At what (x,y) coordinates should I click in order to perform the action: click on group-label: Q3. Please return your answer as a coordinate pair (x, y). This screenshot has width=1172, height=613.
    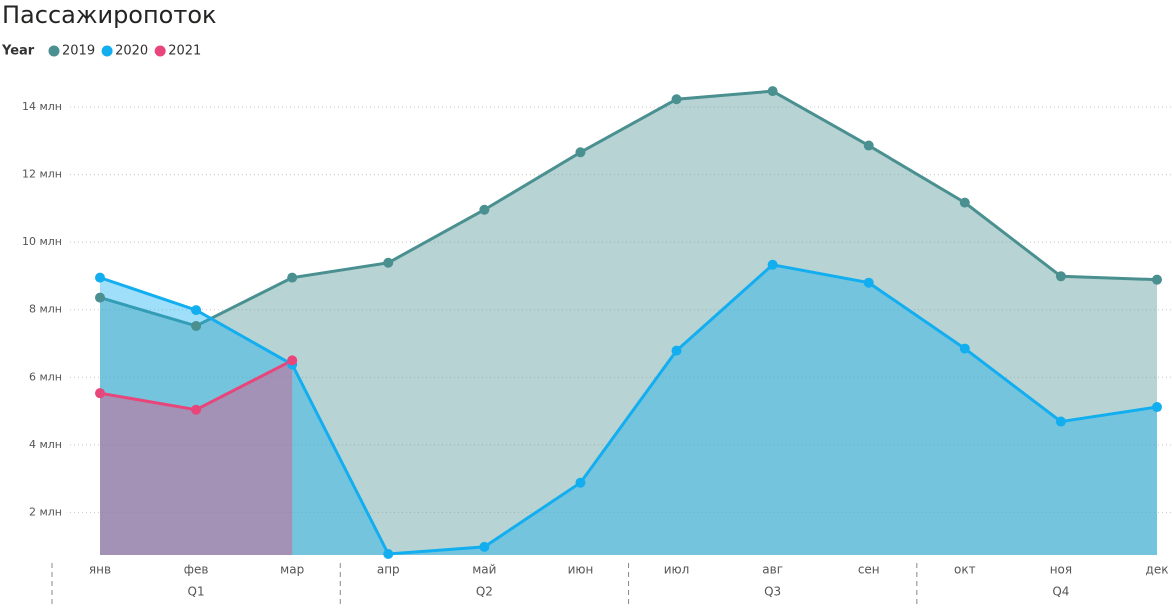
    Looking at the image, I should click on (772, 592).